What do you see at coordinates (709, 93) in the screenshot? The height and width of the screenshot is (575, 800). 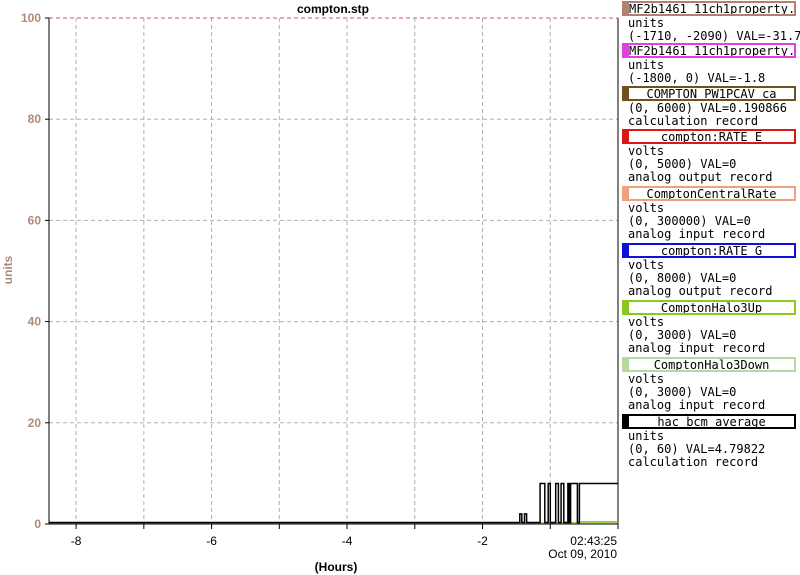 I see `legend-series-name: COMPTON_PW1PCAV_ca` at bounding box center [709, 93].